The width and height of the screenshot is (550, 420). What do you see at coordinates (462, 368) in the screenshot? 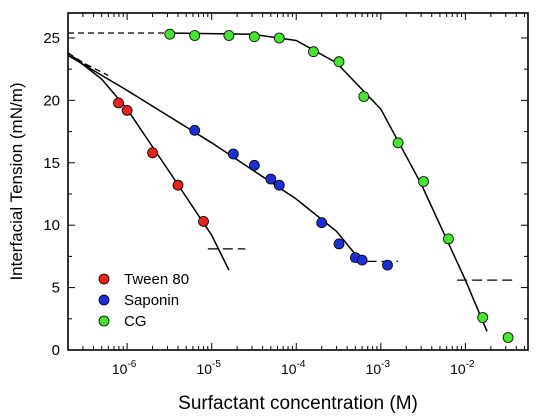
I see `x-tick-label: 10⁻²` at bounding box center [462, 368].